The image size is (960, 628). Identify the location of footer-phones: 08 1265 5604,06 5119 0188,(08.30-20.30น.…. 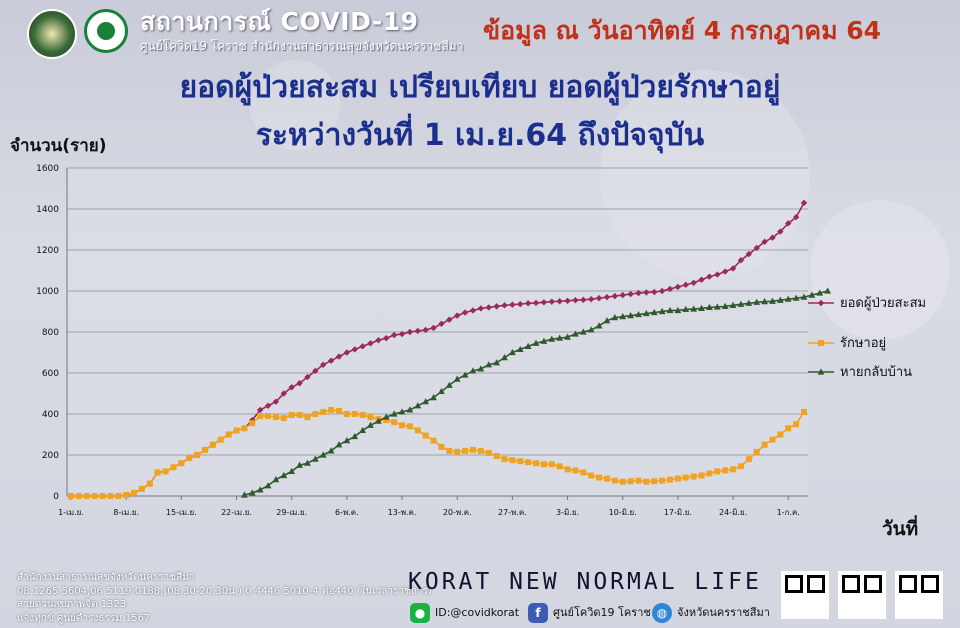
(224, 591).